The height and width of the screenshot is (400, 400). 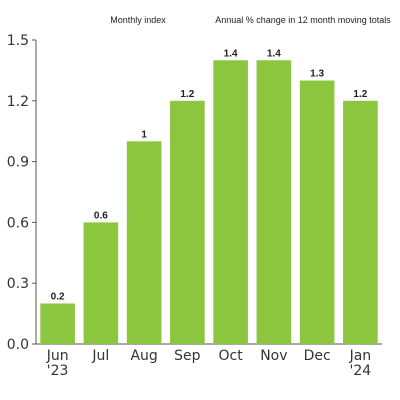 I want to click on y-tick-label: 0.0, so click(x=18, y=345).